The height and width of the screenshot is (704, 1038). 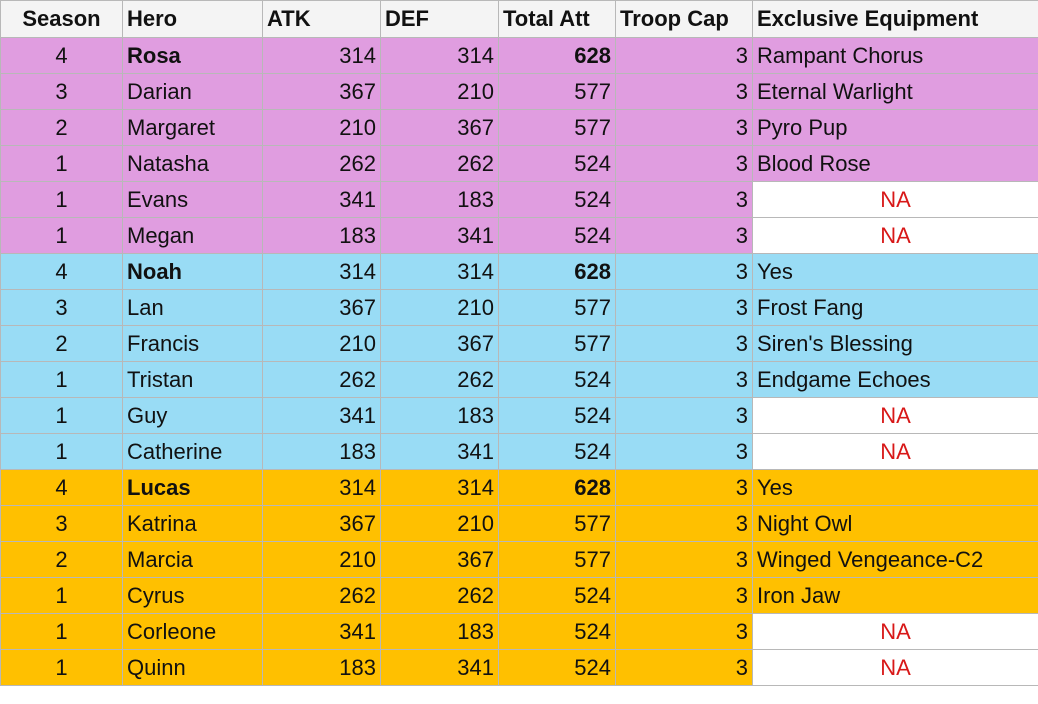 I want to click on table-row: 2 Francis 210 367 577 3 Siren's Blessing, so click(x=519, y=343).